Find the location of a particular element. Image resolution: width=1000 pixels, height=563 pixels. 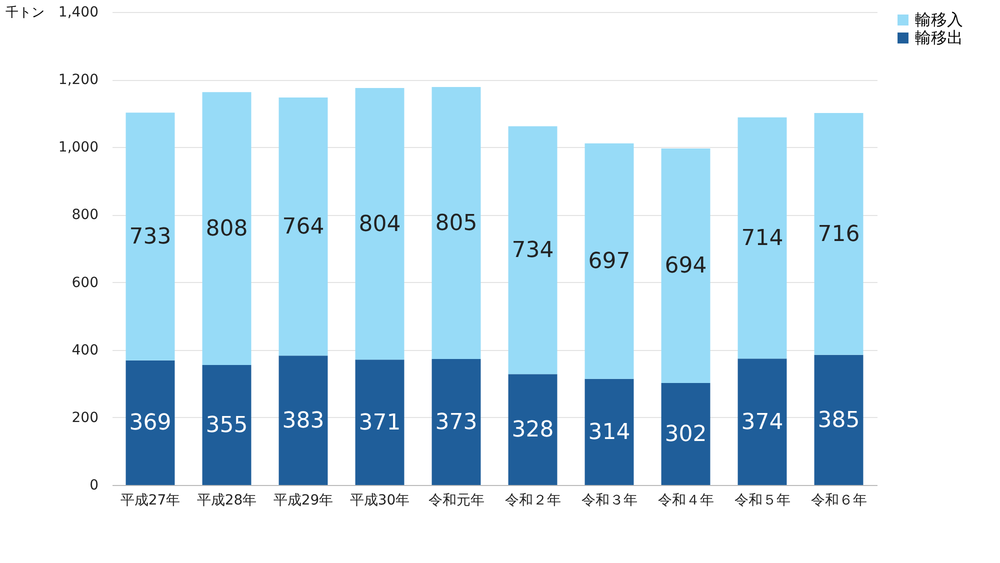

x-tick-label: 平成27年 is located at coordinates (150, 500).